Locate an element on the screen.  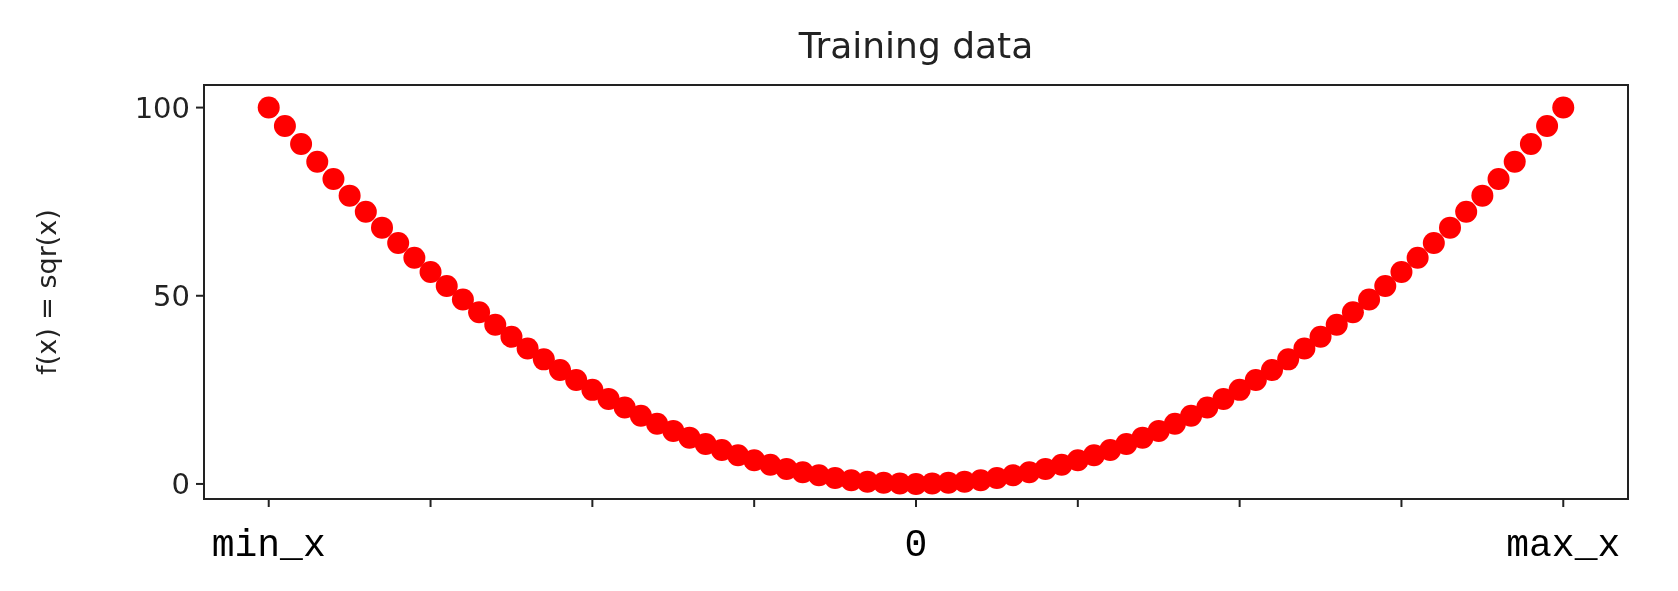
y-tick-label: 0 is located at coordinates (180, 484).